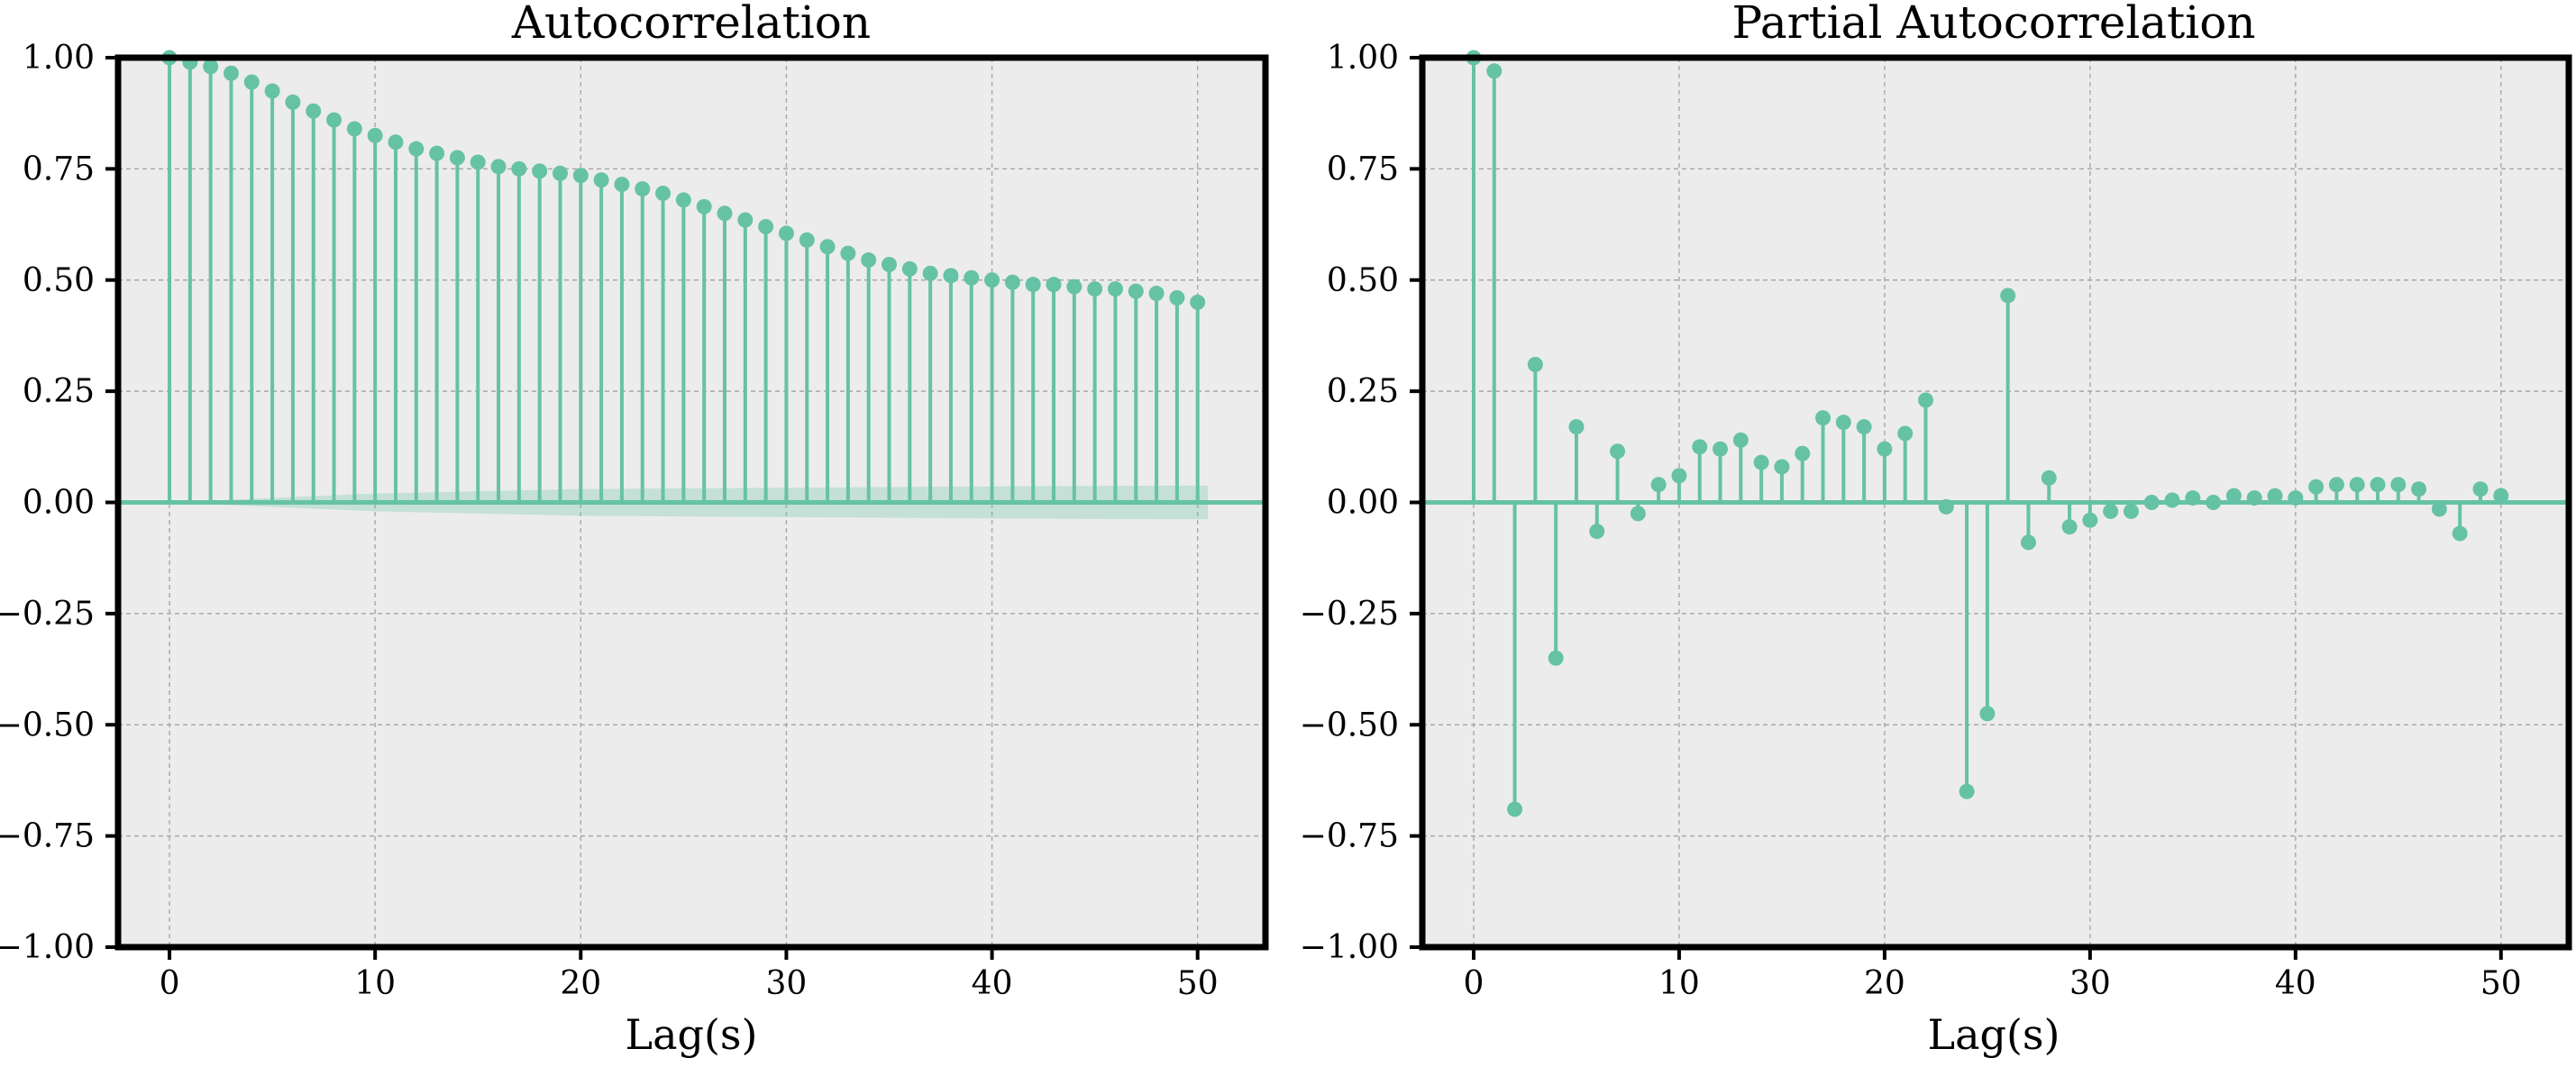  I want to click on autocorrelation-xtick-label-0: 0, so click(170, 983).